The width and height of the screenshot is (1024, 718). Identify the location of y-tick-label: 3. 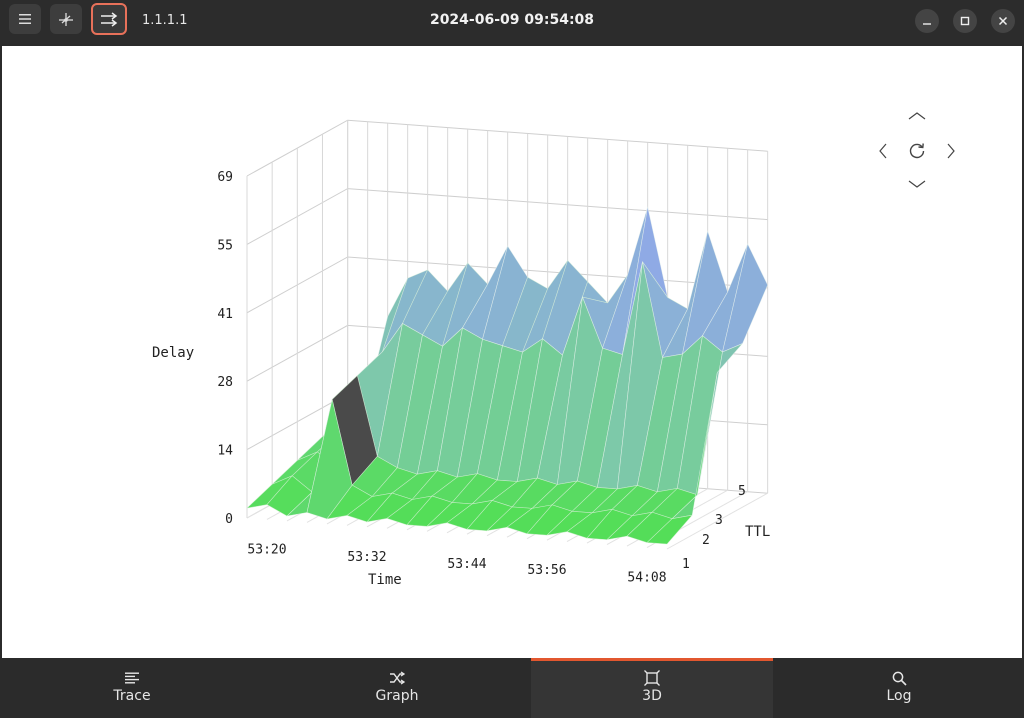
(719, 520).